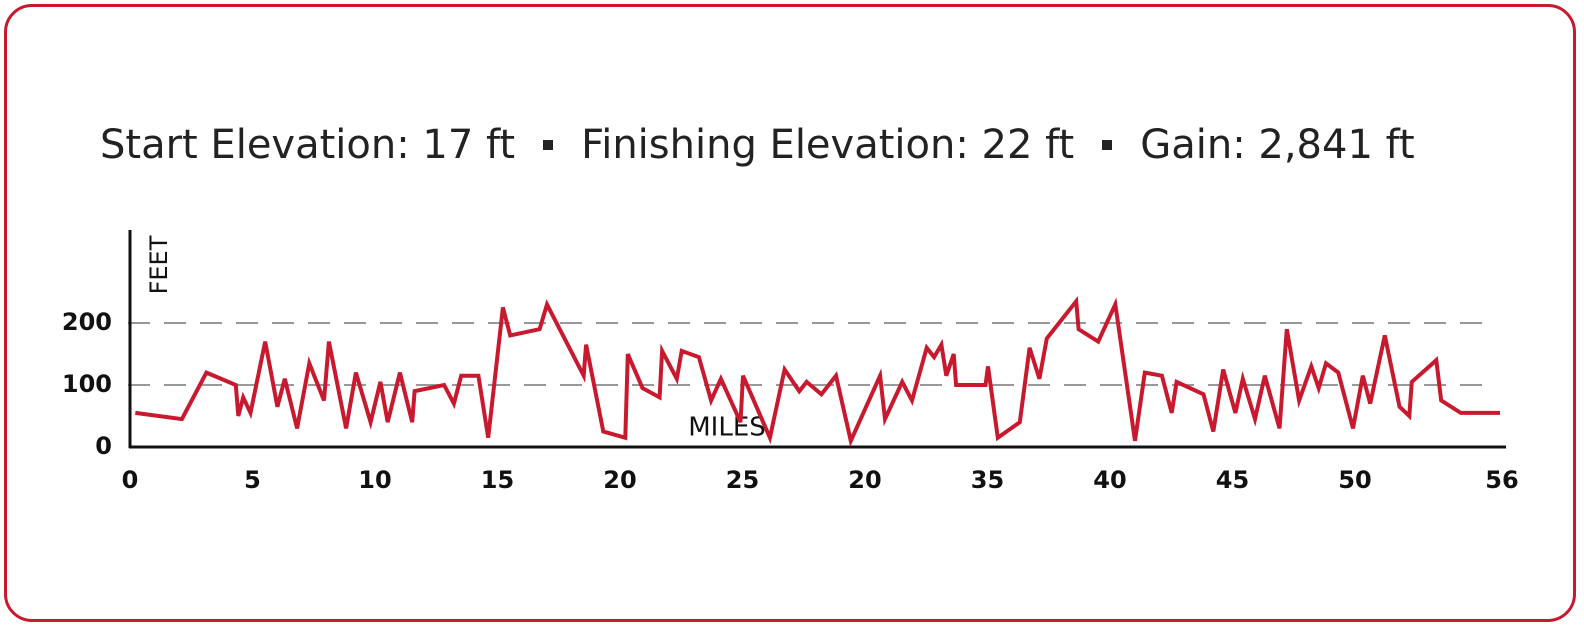 This screenshot has height=630, width=1584. Describe the element at coordinates (252, 480) in the screenshot. I see `x-tick-label: 5` at that location.